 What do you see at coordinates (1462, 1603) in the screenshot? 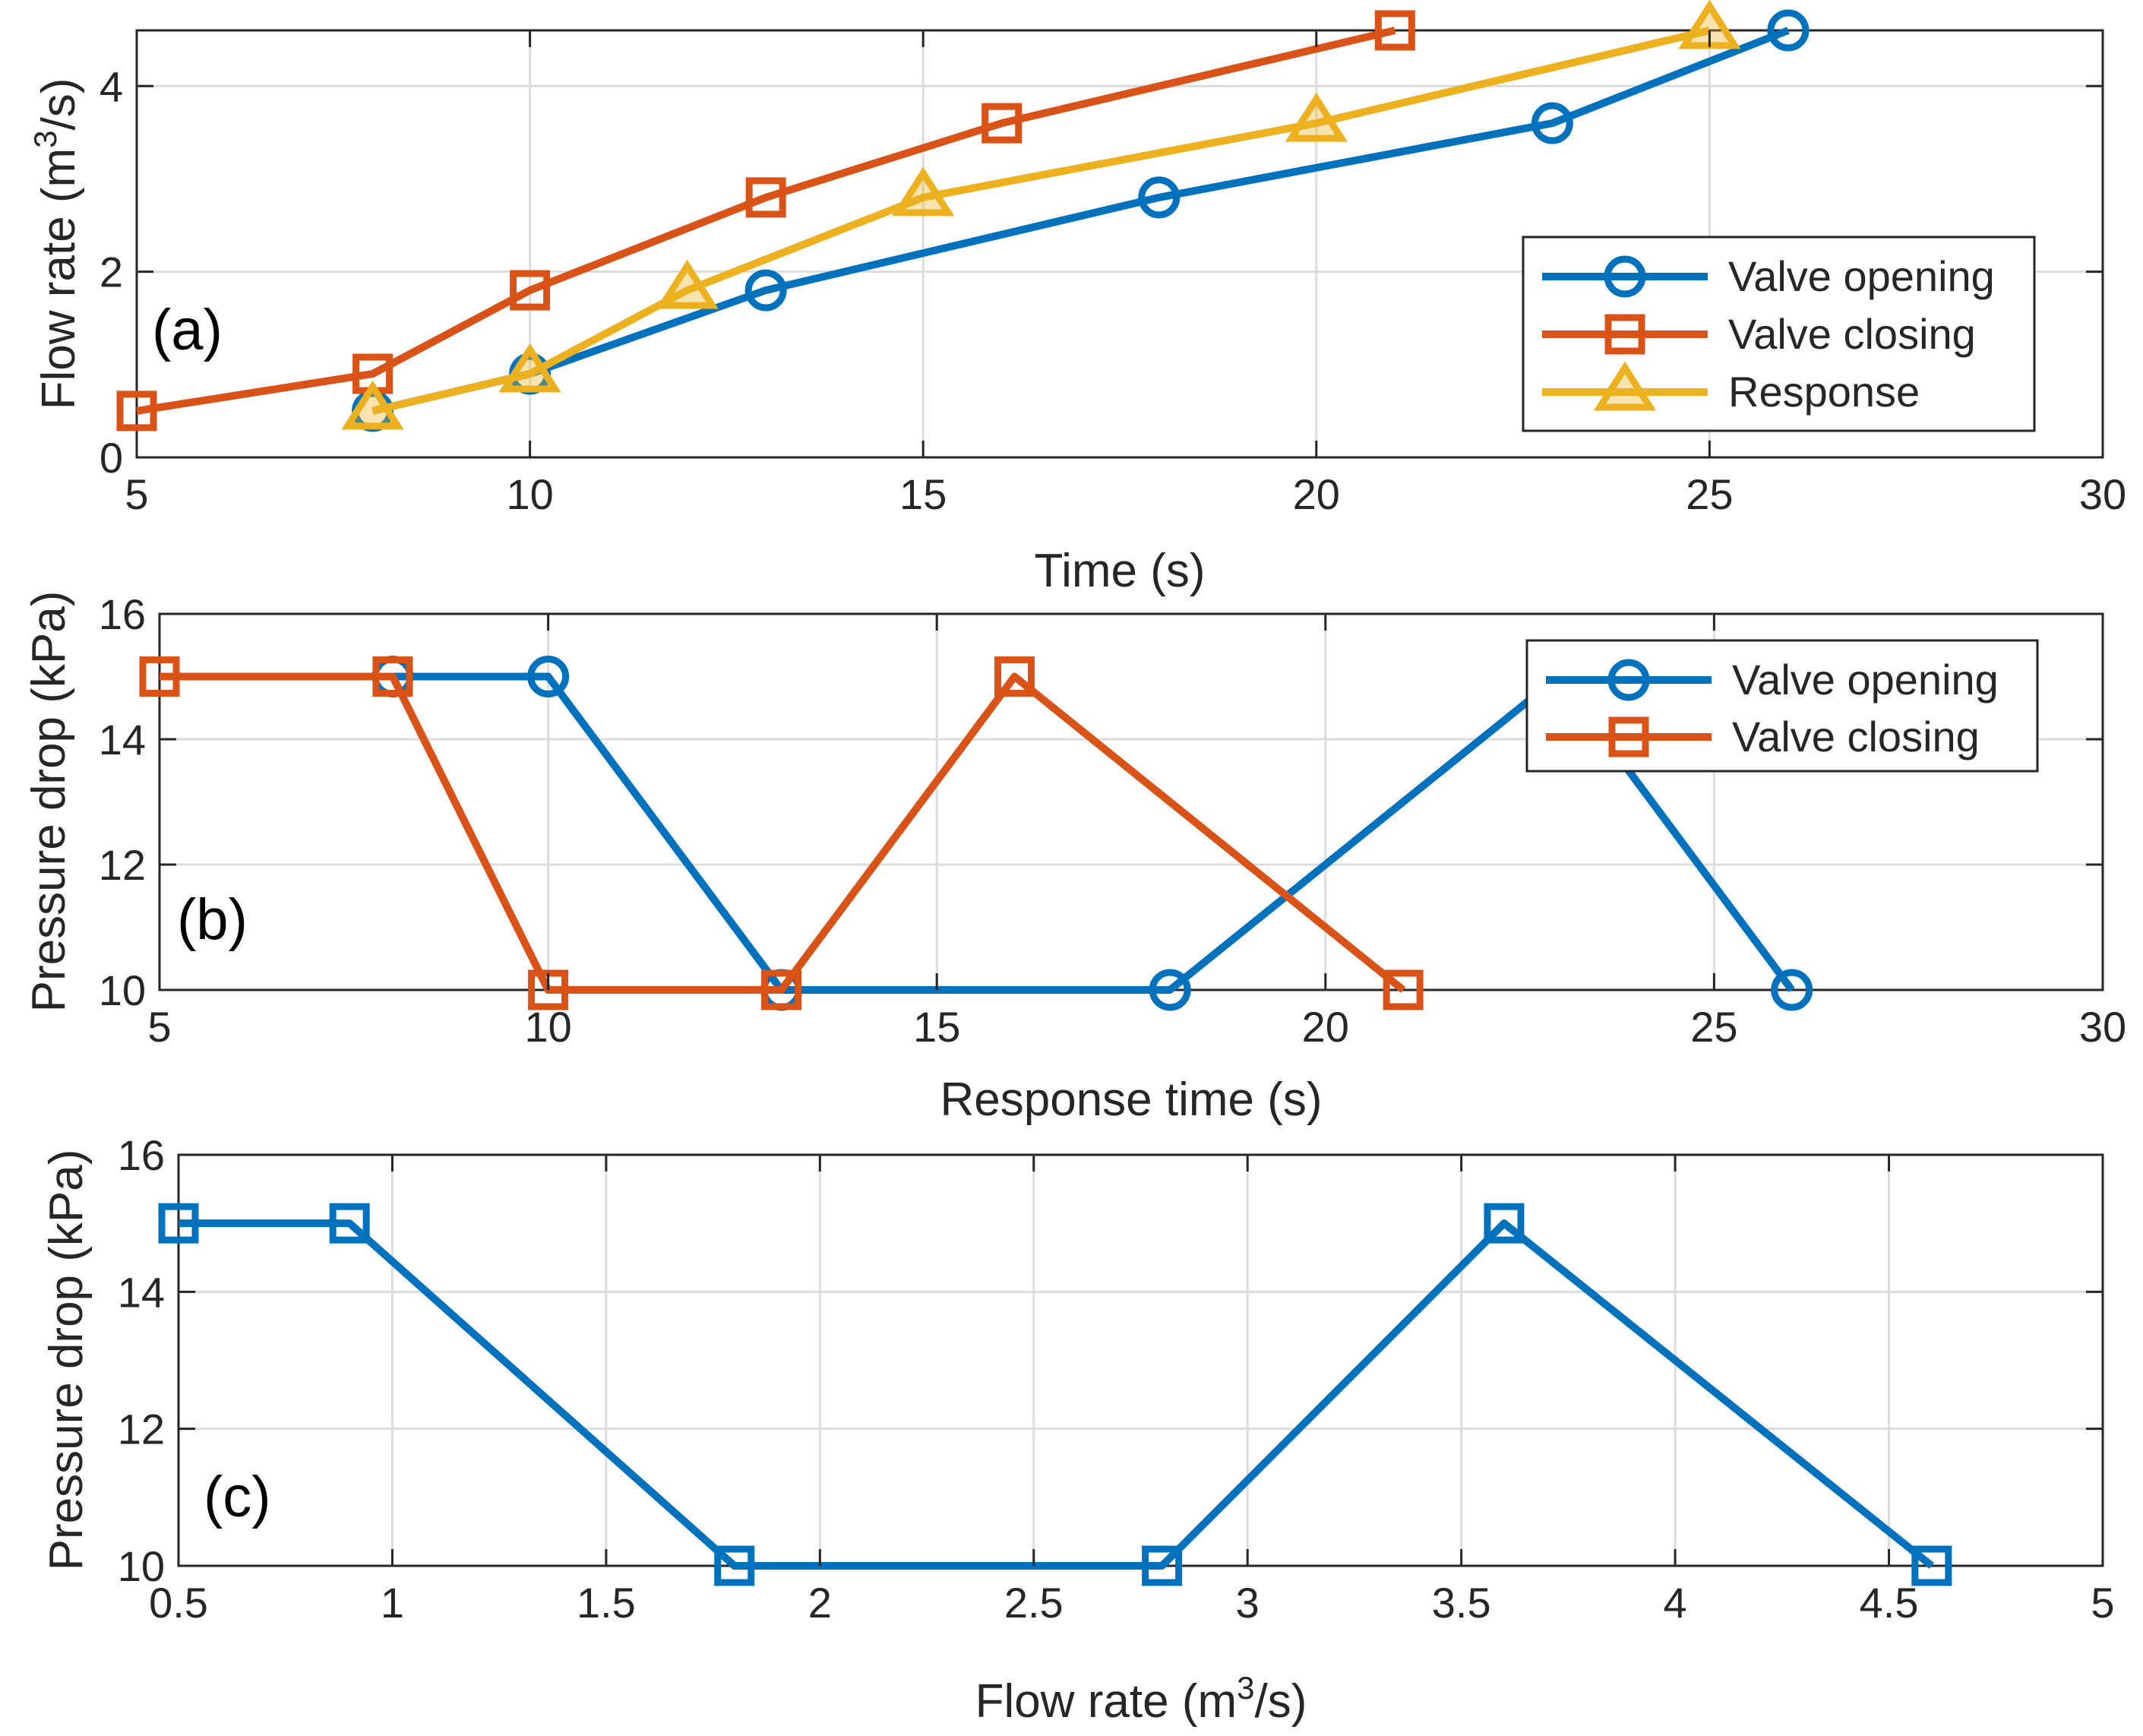
I see `x-tick-label: 3.5` at bounding box center [1462, 1603].